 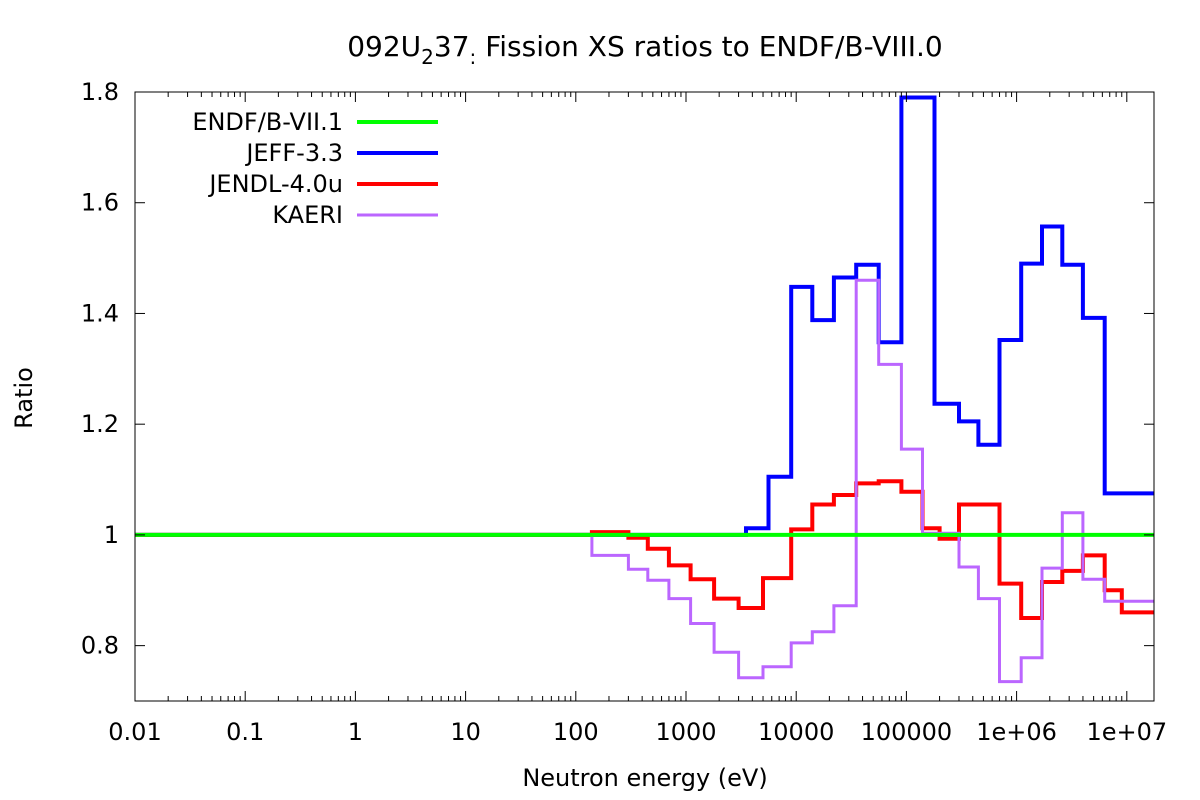 I want to click on x-tick-label: 1, so click(x=355, y=732).